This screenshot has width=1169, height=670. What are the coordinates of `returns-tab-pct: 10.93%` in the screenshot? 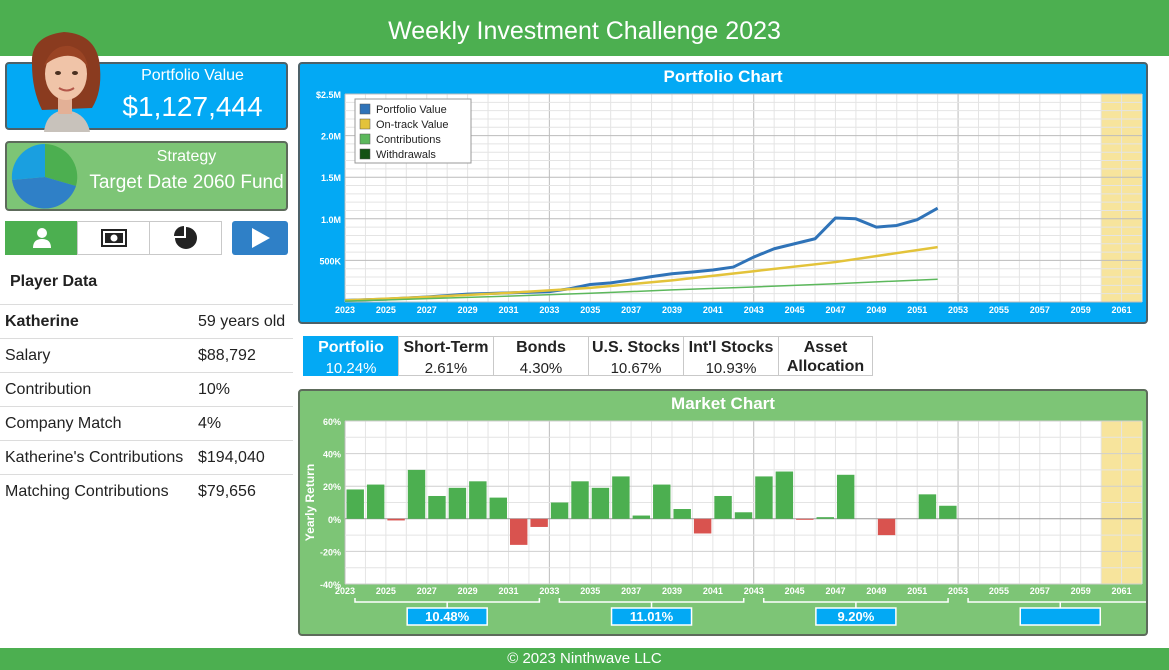 It's located at (731, 368).